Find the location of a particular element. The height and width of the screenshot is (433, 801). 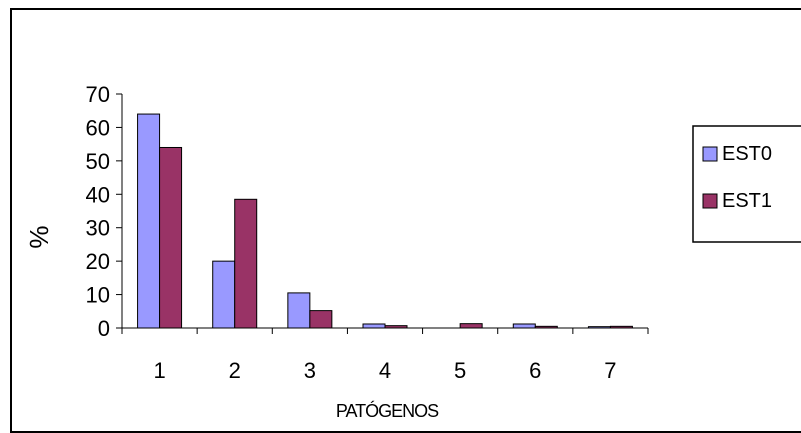

y-tick-label-40: 40 is located at coordinates (98, 194).